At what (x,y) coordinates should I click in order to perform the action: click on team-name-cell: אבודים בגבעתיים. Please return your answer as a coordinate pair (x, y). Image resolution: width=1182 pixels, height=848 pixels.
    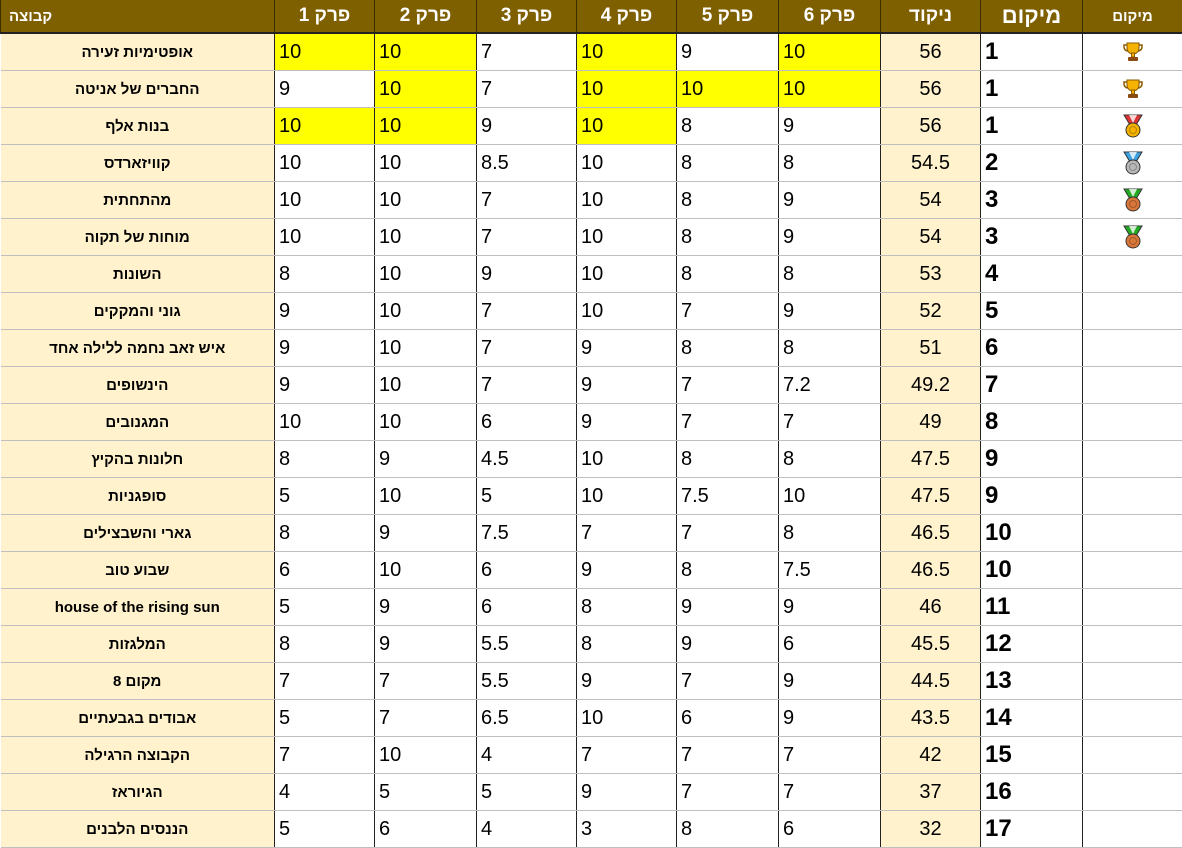
    Looking at the image, I should click on (138, 718).